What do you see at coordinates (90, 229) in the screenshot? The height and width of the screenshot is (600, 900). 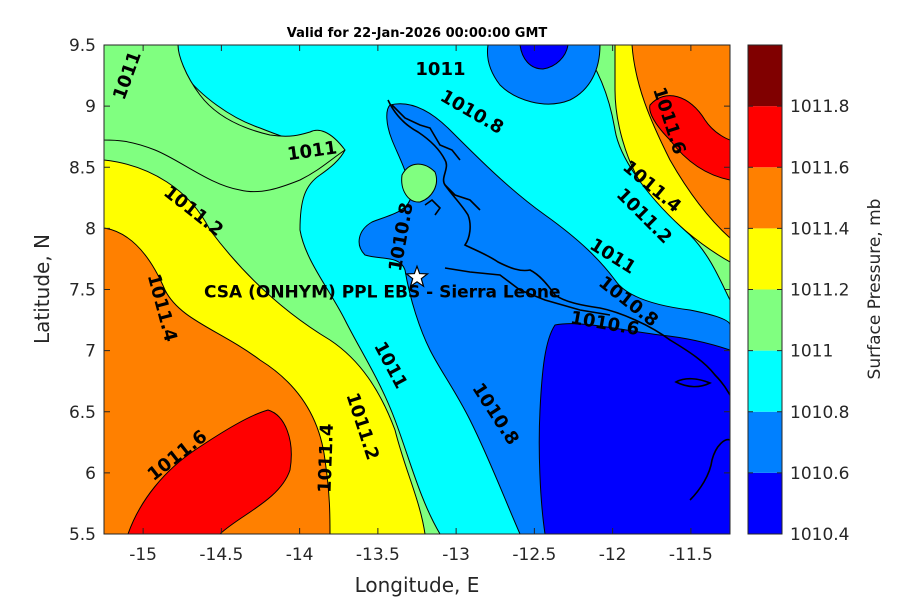 I see `y-tick-label: 8` at bounding box center [90, 229].